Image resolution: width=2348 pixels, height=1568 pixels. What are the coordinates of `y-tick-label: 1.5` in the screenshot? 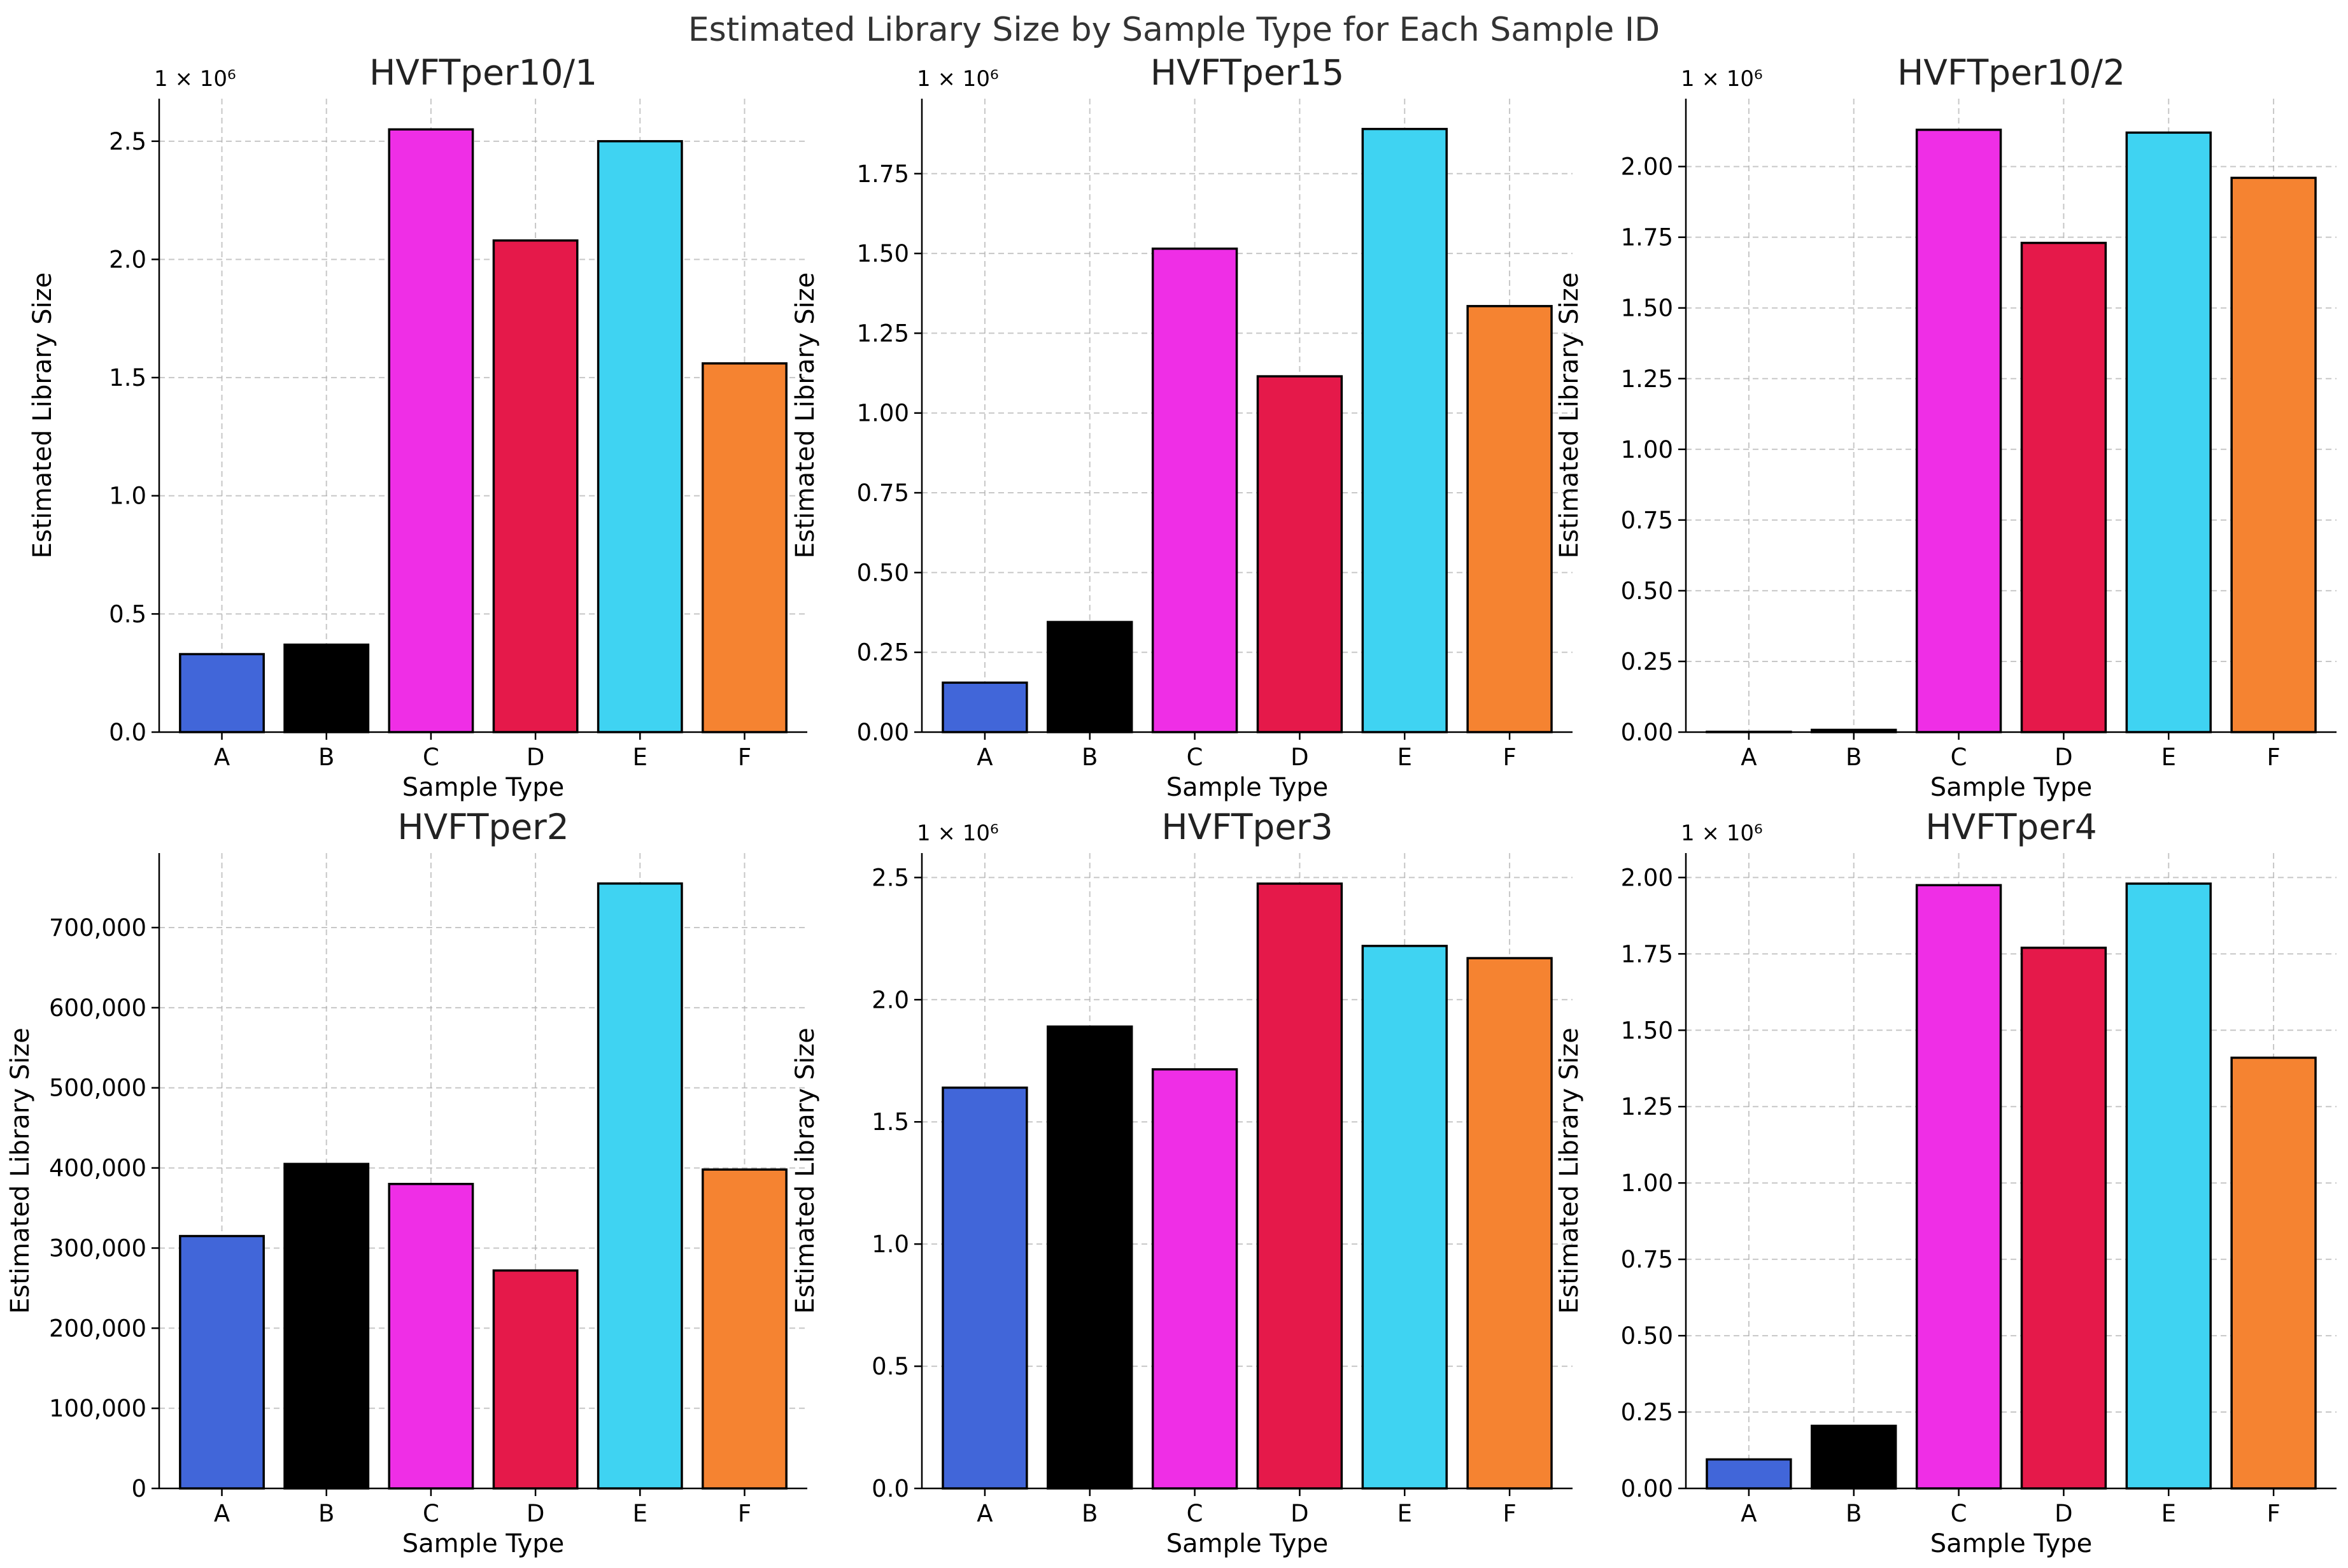 It's located at (128, 378).